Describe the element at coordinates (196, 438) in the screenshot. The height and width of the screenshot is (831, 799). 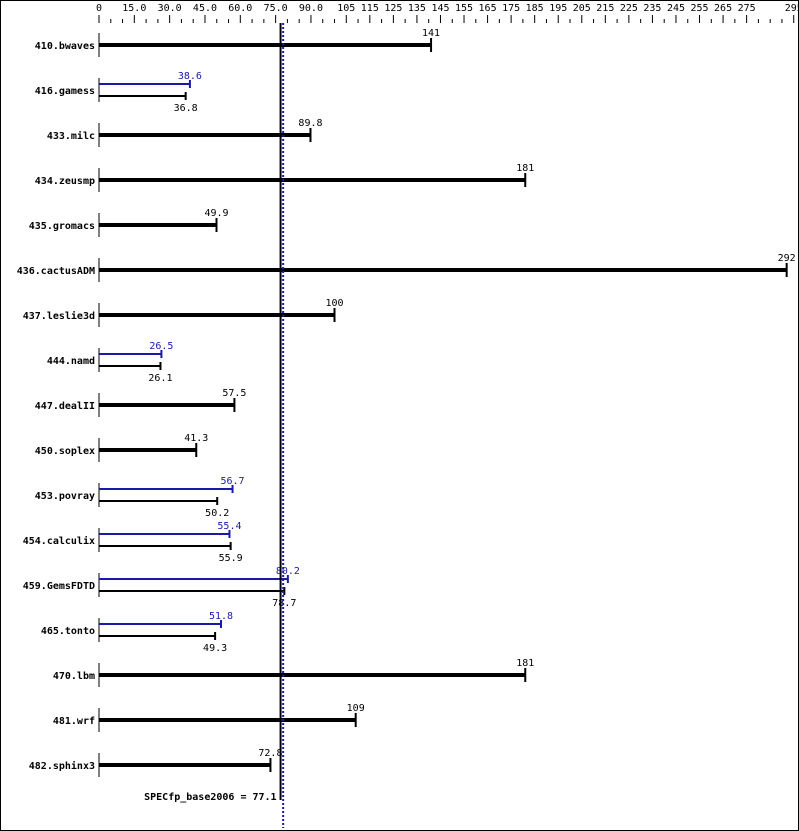
I see `data-label: 41.3` at that location.